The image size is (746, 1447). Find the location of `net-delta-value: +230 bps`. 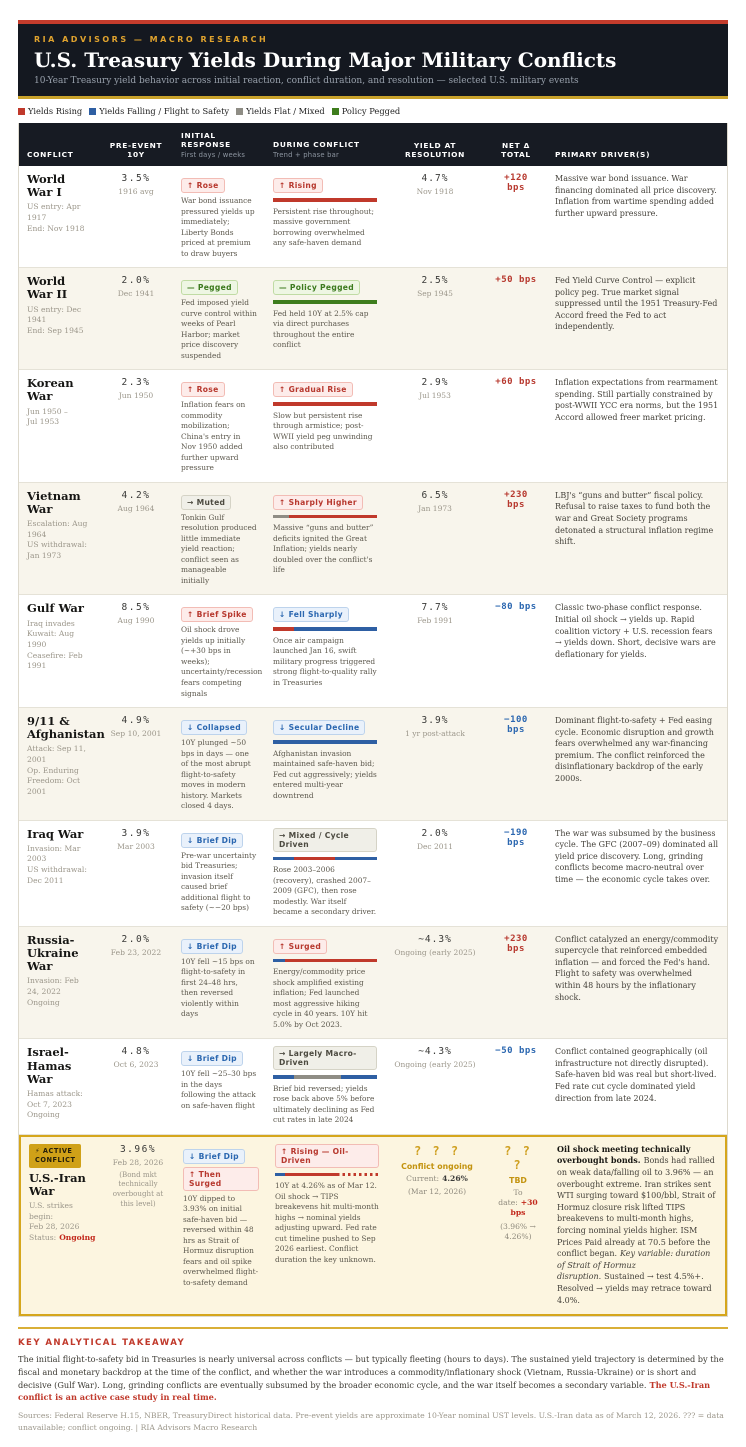

net-delta-value: +230 bps is located at coordinates (516, 943).